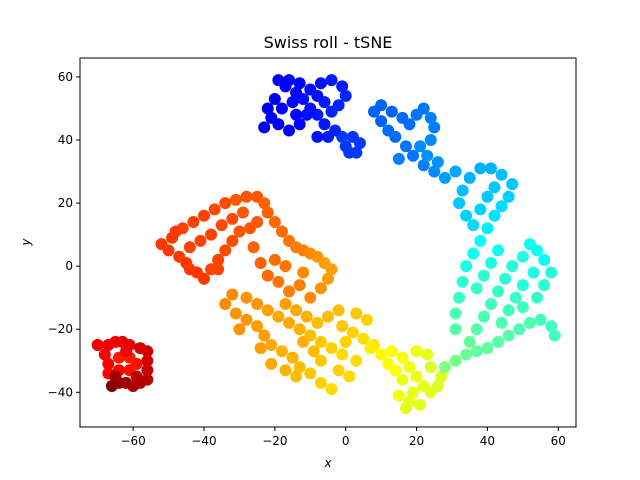 This screenshot has height=480, width=640. I want to click on y-axis-label: y, so click(26, 242).